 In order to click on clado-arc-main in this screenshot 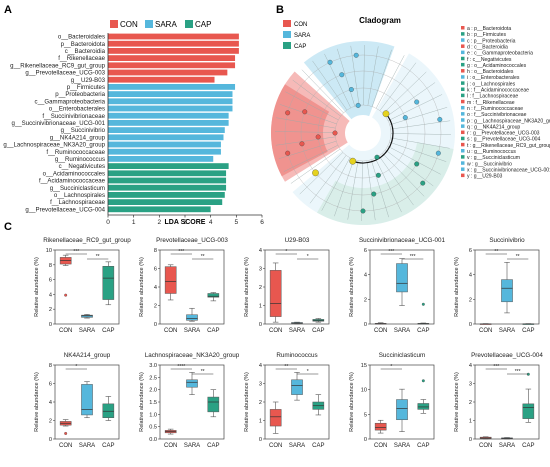, I will do `click(373, 138)`.